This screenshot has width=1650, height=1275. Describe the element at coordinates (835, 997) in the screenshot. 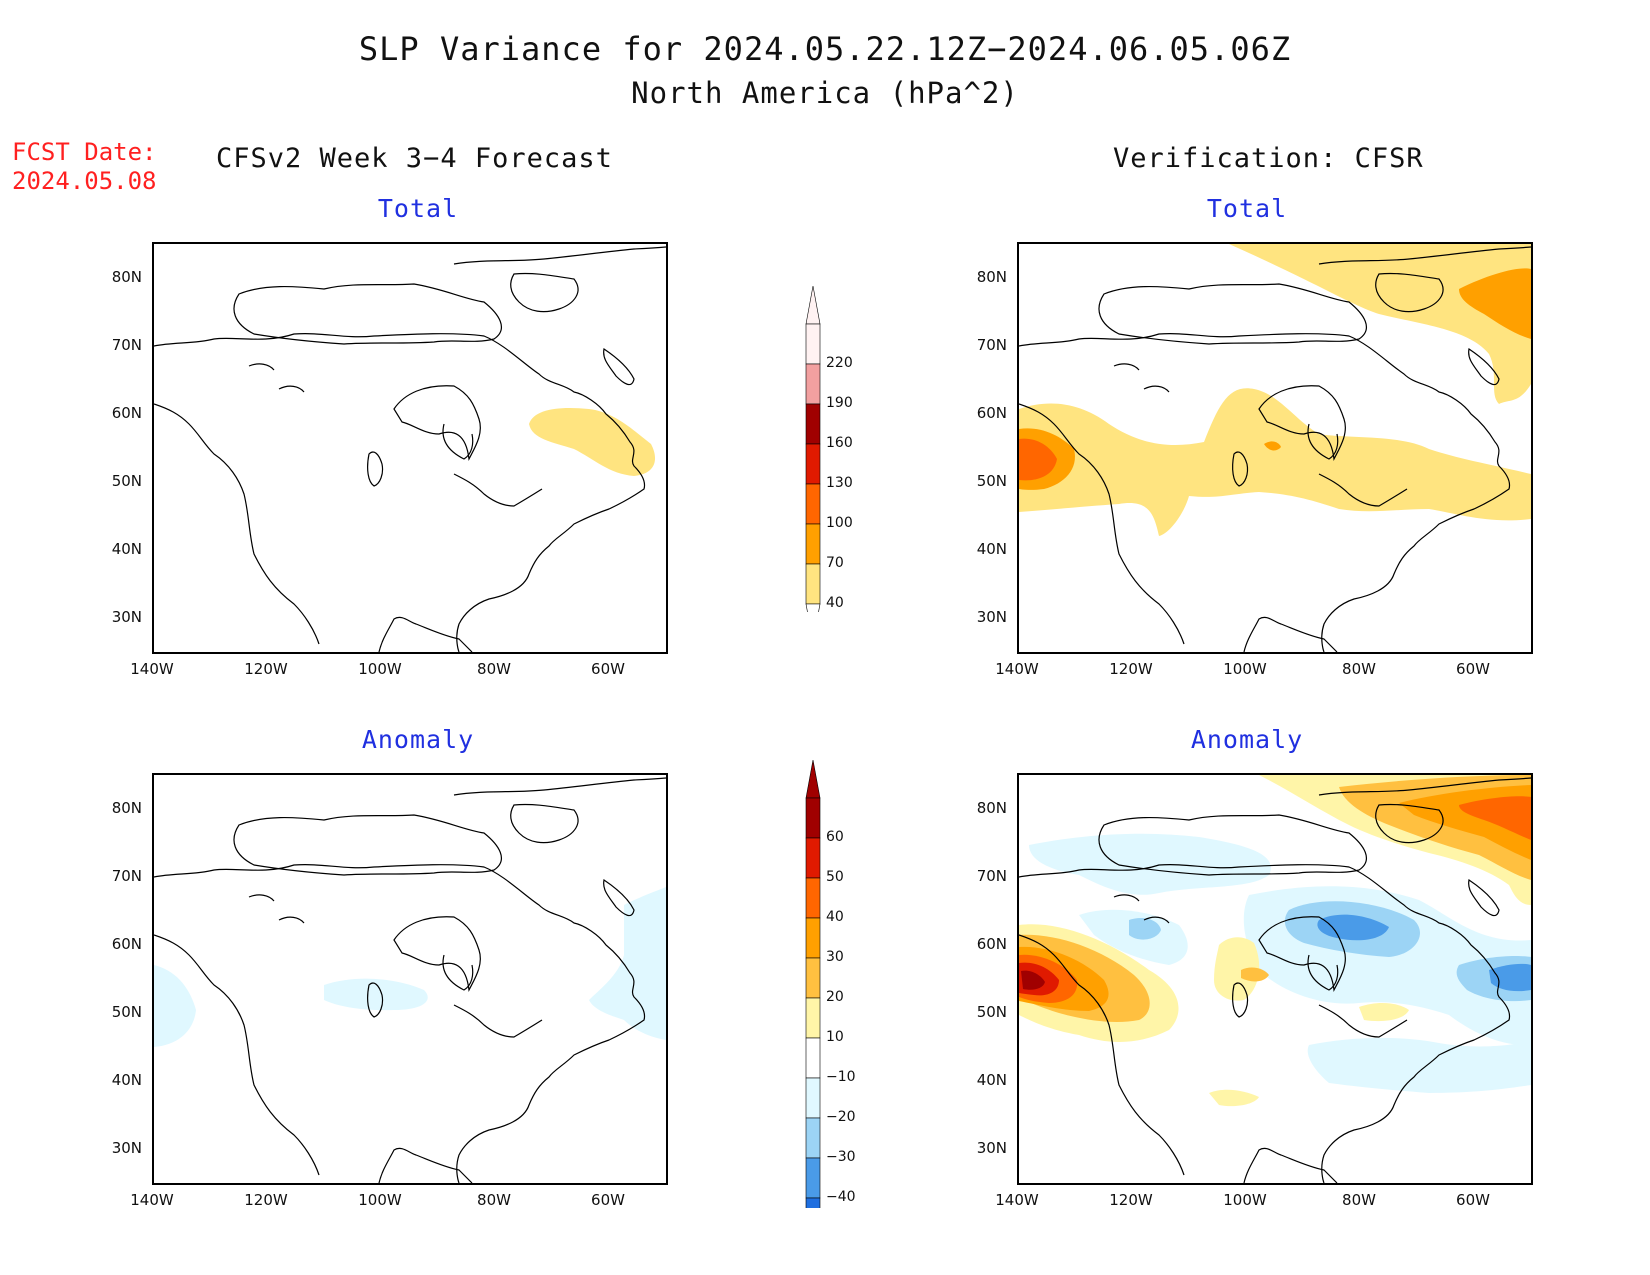

I see `colorbar-label: 20` at that location.